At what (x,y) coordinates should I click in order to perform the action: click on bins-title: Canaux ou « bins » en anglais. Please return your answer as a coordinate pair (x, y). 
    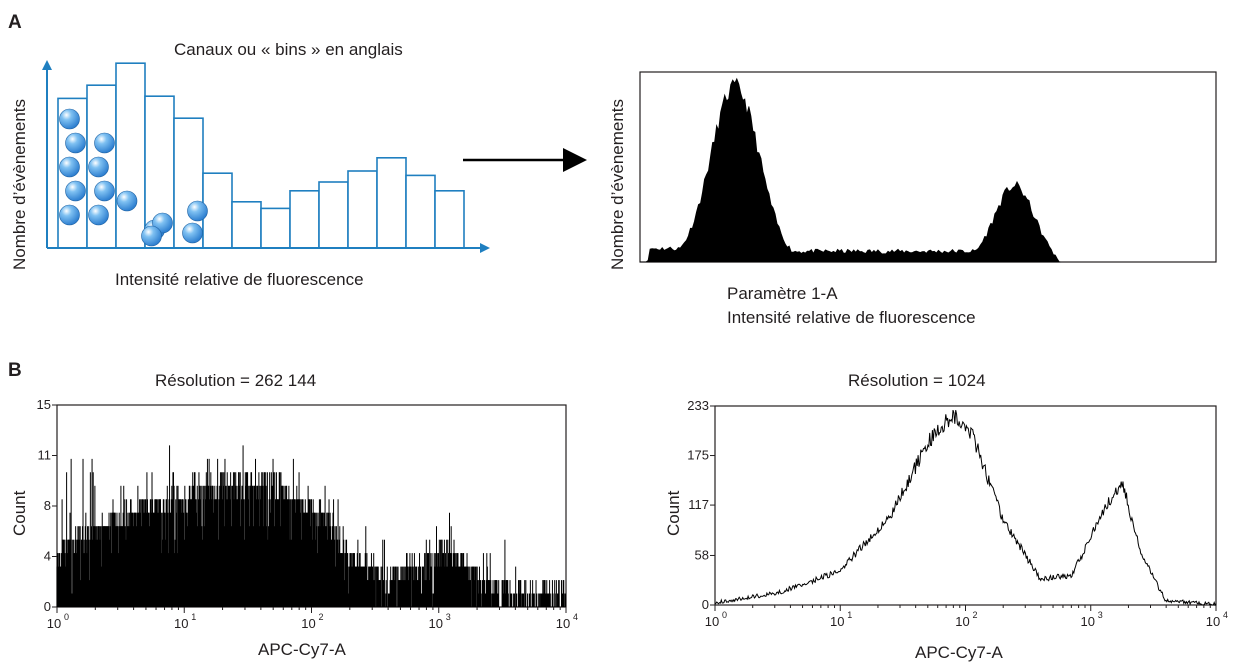
    Looking at the image, I should click on (288, 49).